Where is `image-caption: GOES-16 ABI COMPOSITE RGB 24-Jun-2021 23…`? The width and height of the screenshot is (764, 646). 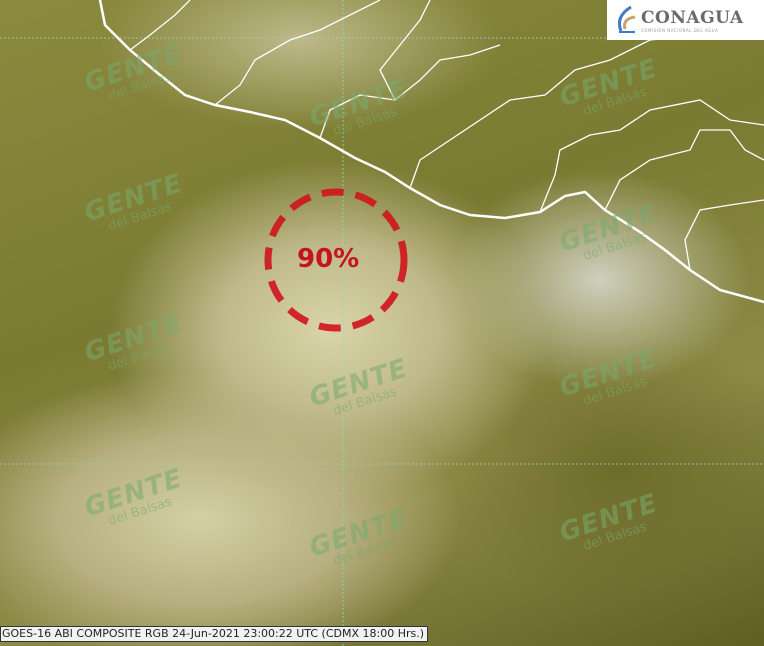
image-caption: GOES-16 ABI COMPOSITE RGB 24-Jun-2021 23… is located at coordinates (214, 634).